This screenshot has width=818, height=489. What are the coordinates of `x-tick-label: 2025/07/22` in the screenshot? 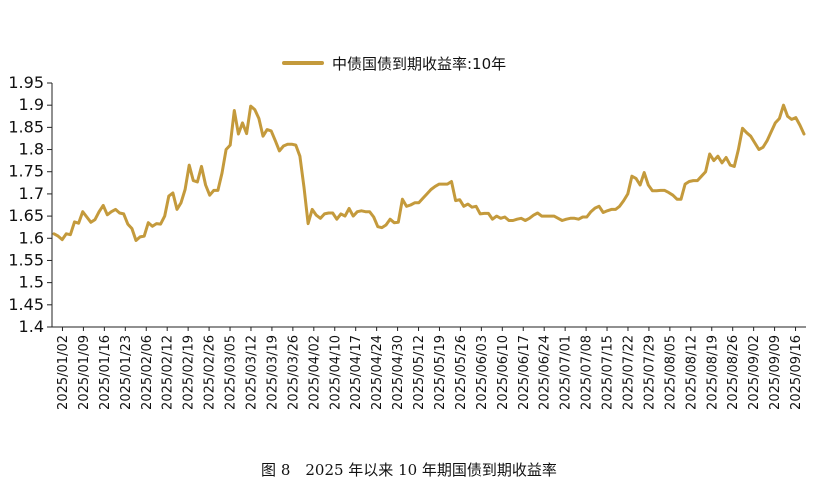 It's located at (628, 372).